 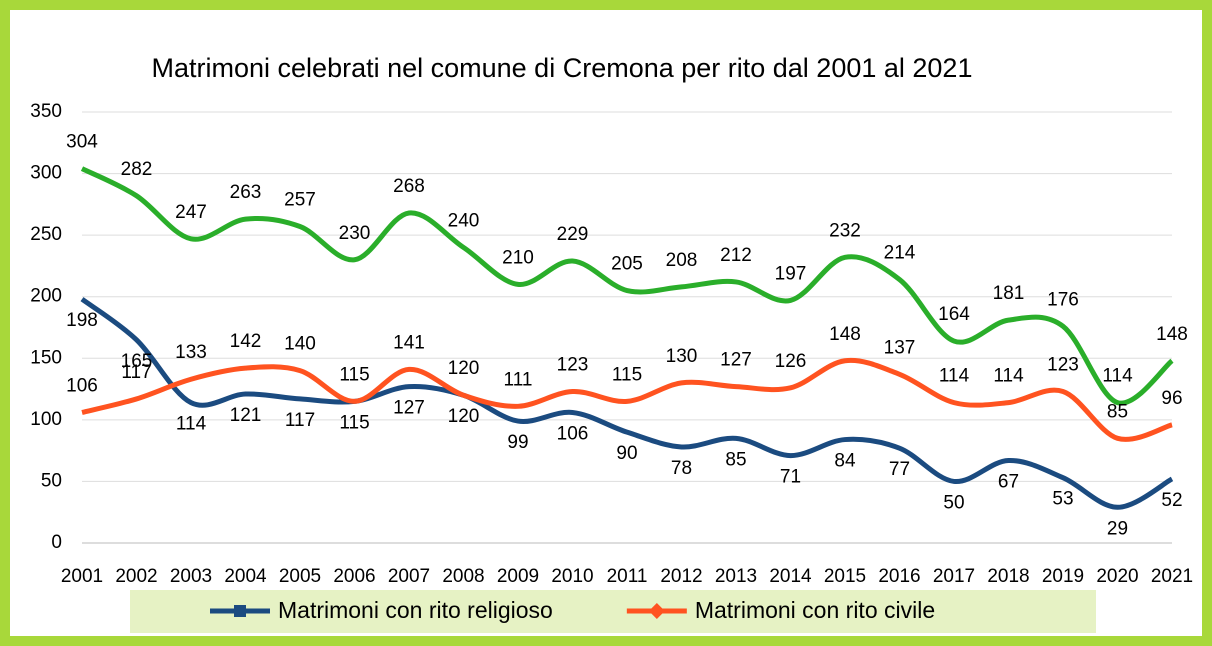 I want to click on x-tick-label: 2021, so click(x=1172, y=576).